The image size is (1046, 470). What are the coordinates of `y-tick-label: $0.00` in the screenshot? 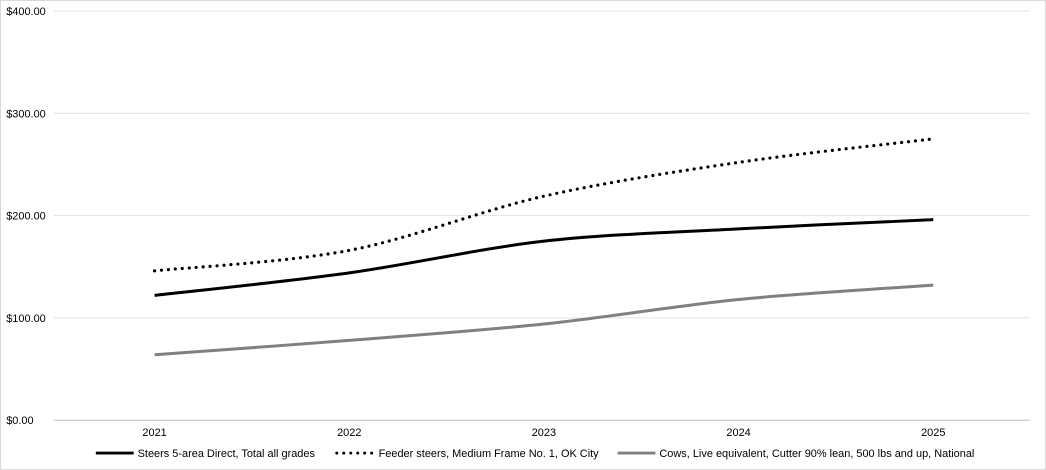 It's located at (19, 421).